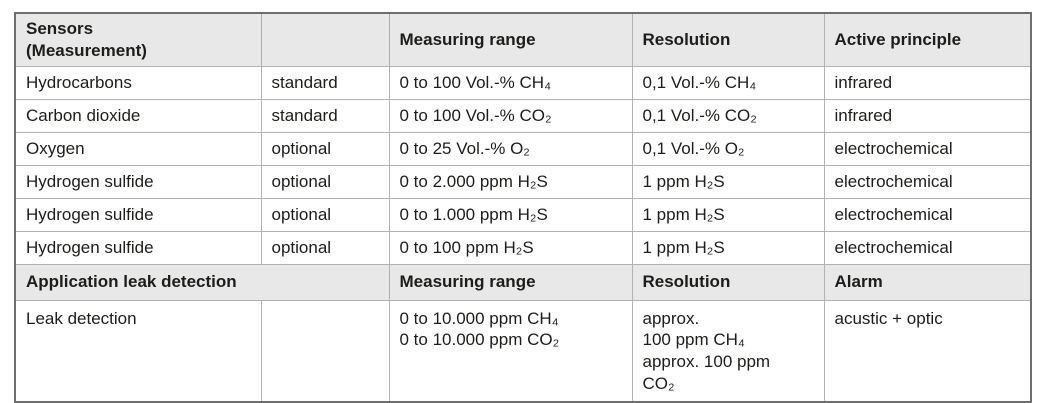  What do you see at coordinates (138, 82) in the screenshot?
I see `sensor-name-cell: Hydrocarbons` at bounding box center [138, 82].